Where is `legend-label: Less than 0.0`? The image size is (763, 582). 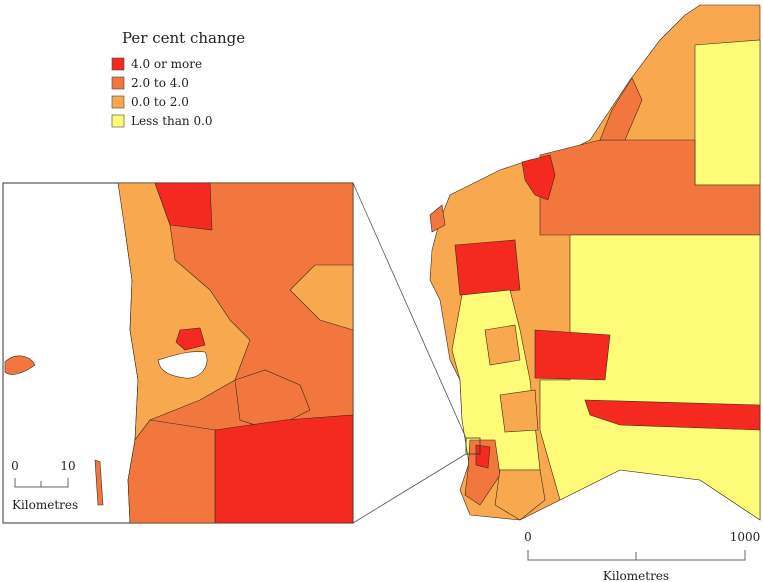 legend-label: Less than 0.0 is located at coordinates (172, 121).